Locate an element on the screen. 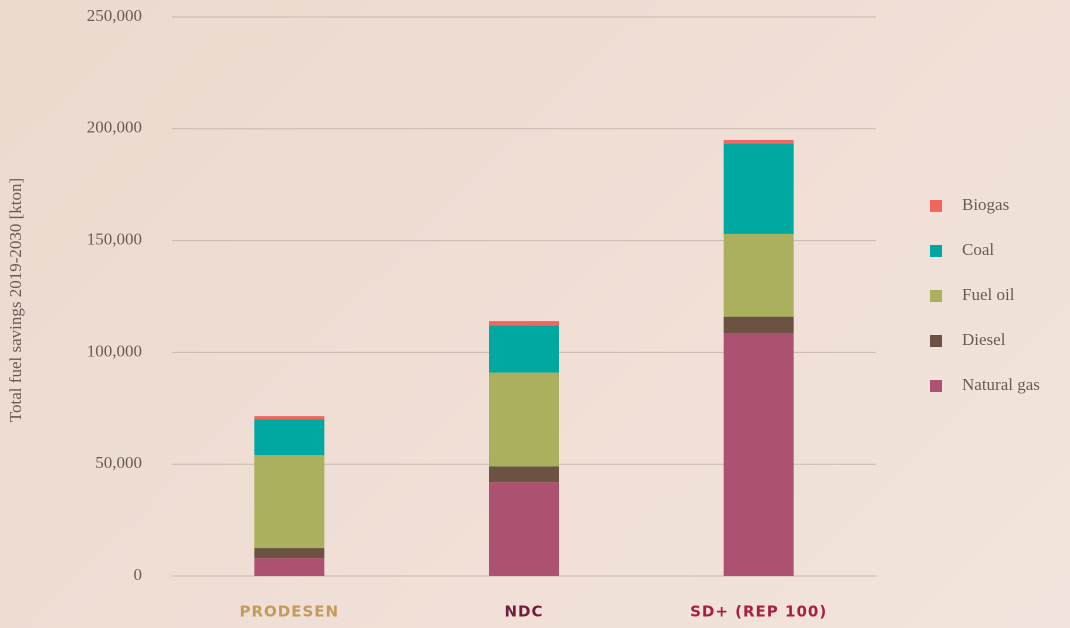 Image resolution: width=1070 pixels, height=628 pixels. legend-label: Biogas is located at coordinates (985, 204).